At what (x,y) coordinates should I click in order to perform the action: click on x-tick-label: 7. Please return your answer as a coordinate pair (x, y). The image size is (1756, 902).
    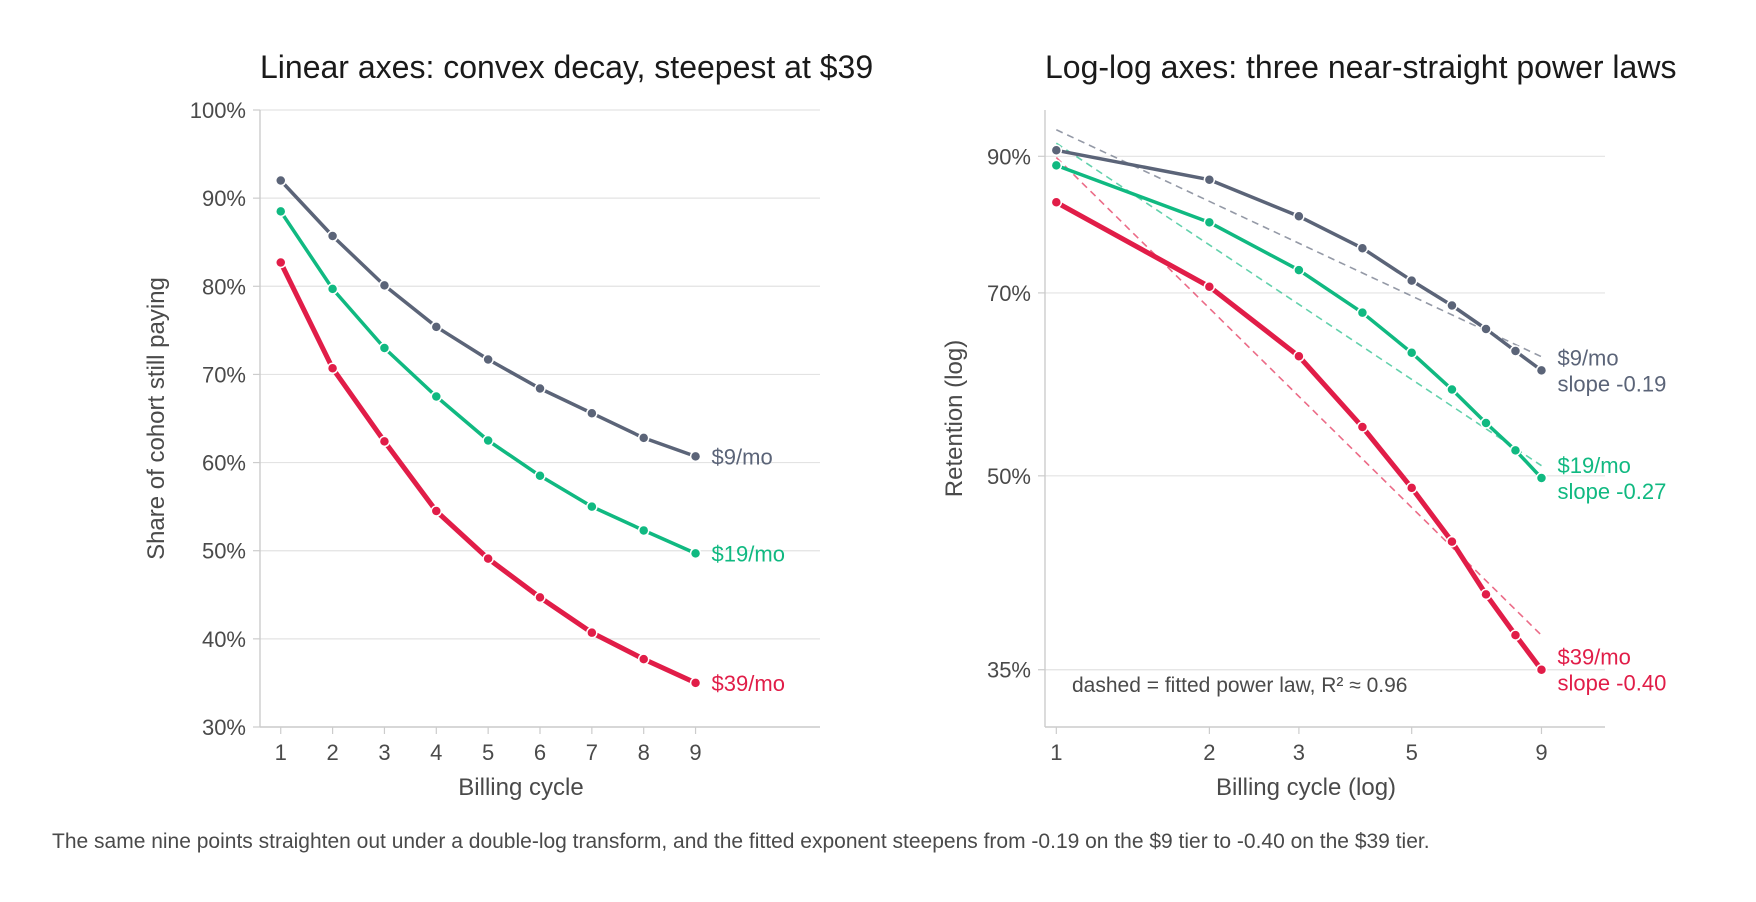
    Looking at the image, I should click on (592, 752).